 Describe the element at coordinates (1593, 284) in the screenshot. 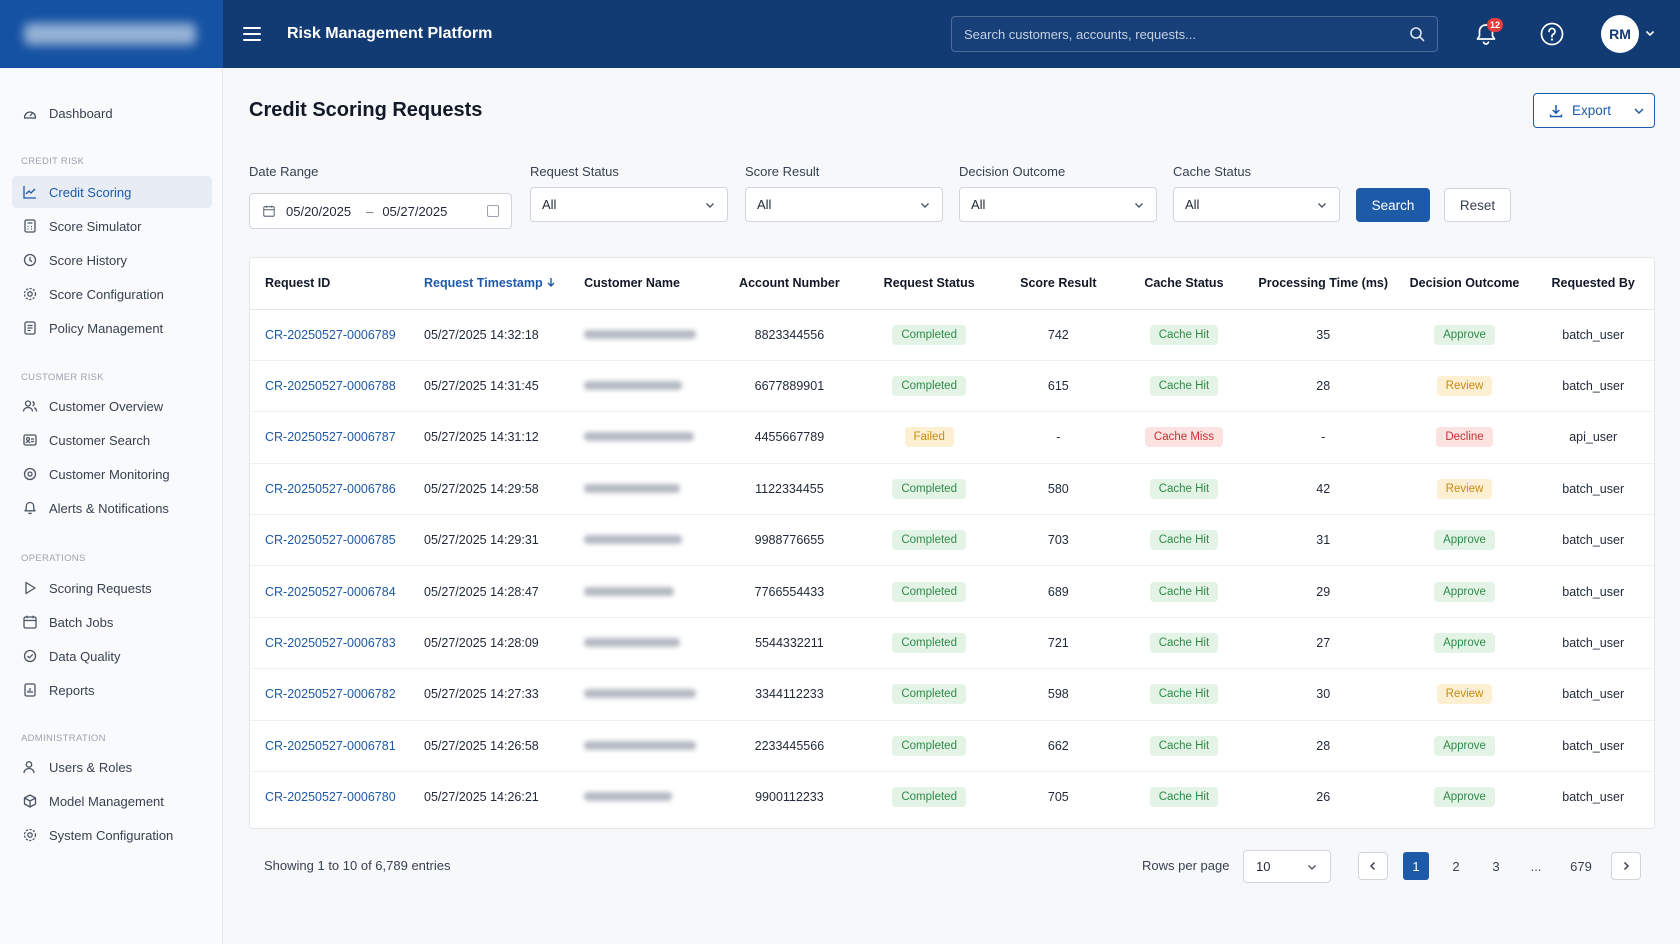

I see `col-requested-by: Requested By` at that location.